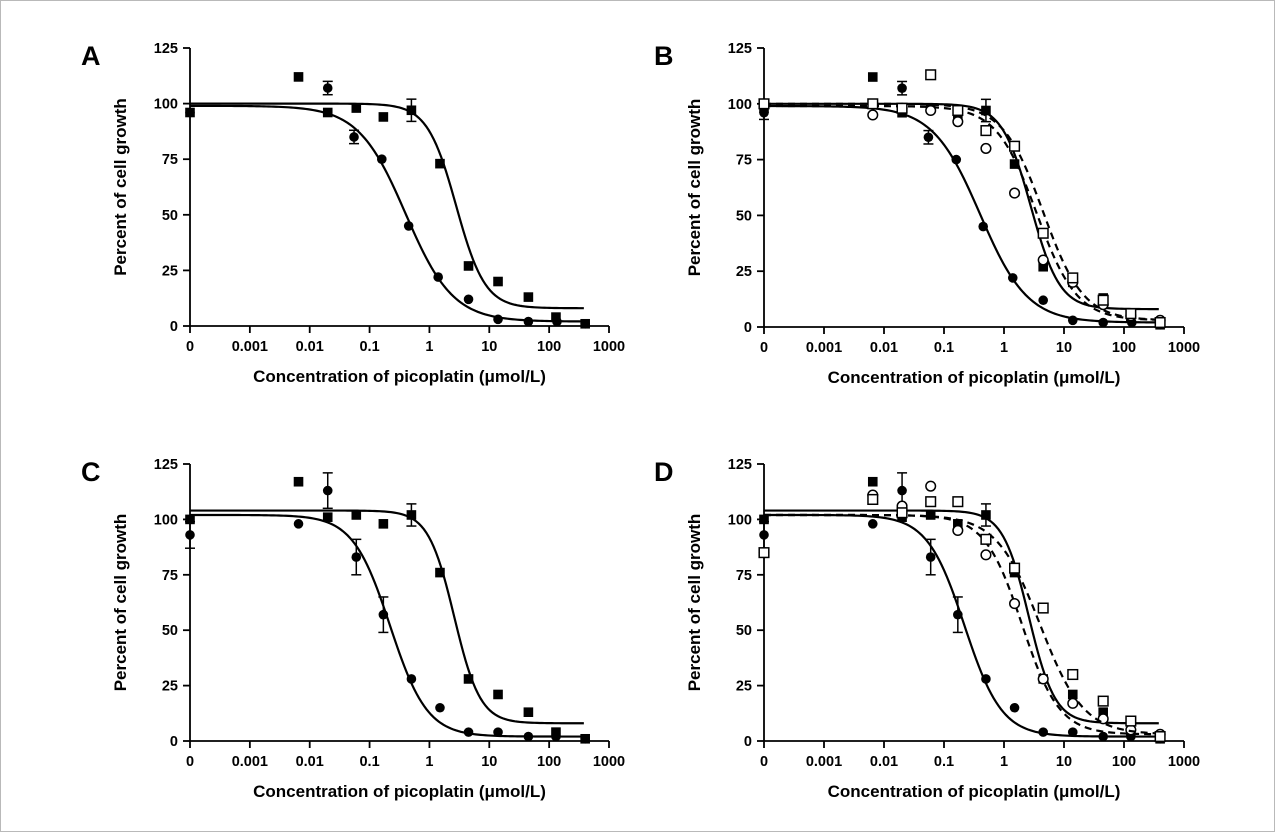 The height and width of the screenshot is (832, 1275). Describe the element at coordinates (91, 472) in the screenshot. I see `panel-letter: C` at that location.